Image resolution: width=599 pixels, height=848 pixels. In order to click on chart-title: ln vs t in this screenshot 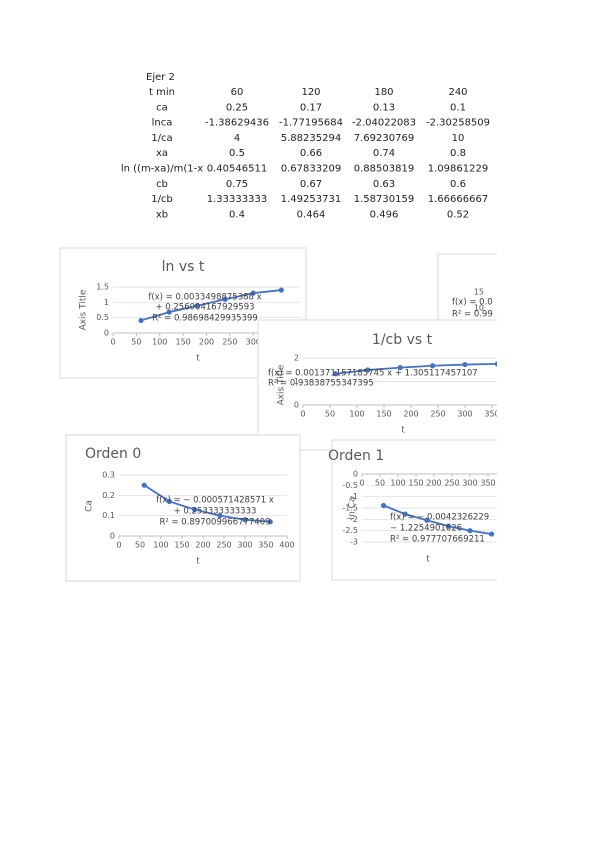, I will do `click(183, 267)`.